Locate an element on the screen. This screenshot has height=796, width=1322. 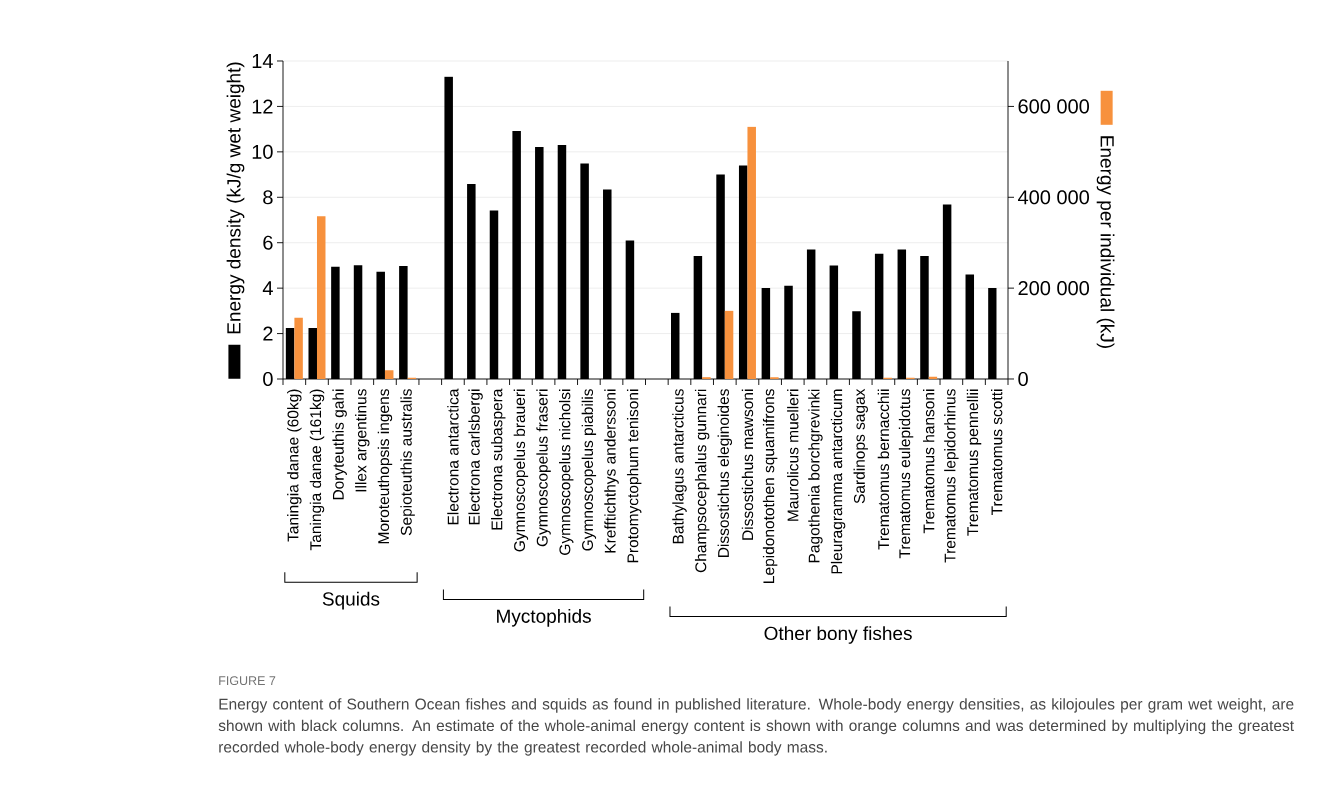
caption: FIGURE 7 is located at coordinates (247, 681).